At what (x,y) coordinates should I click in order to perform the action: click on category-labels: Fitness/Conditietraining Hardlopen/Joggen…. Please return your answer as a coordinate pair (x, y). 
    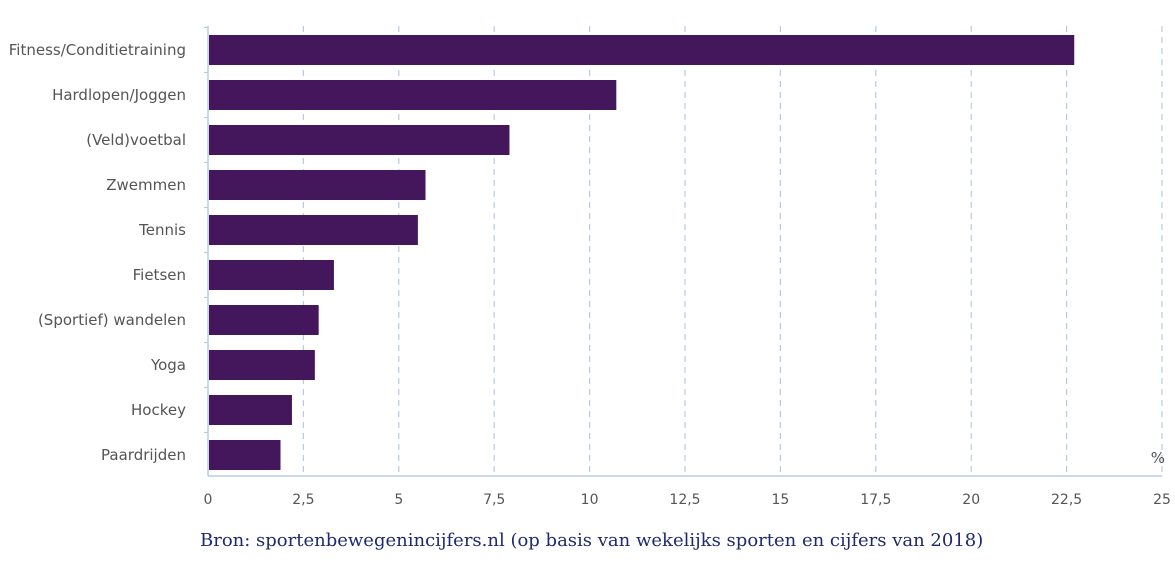
    Looking at the image, I should click on (97, 252).